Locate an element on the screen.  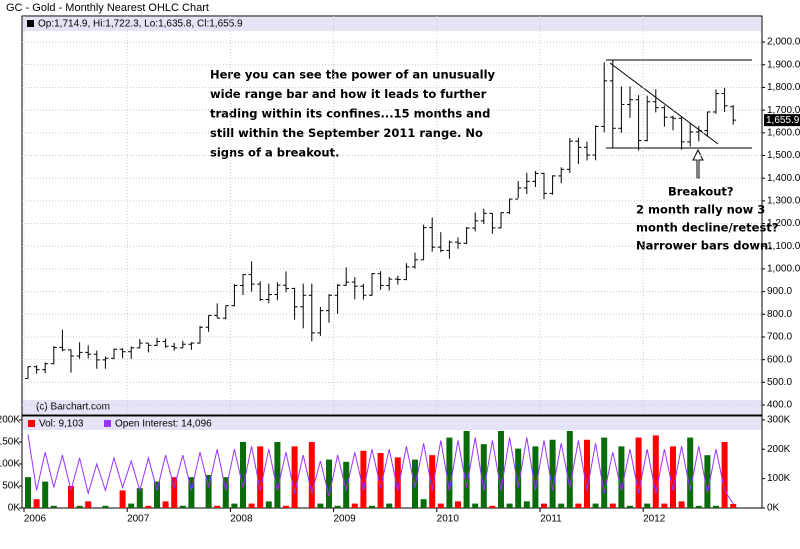
last-price-box is located at coordinates (782, 120).